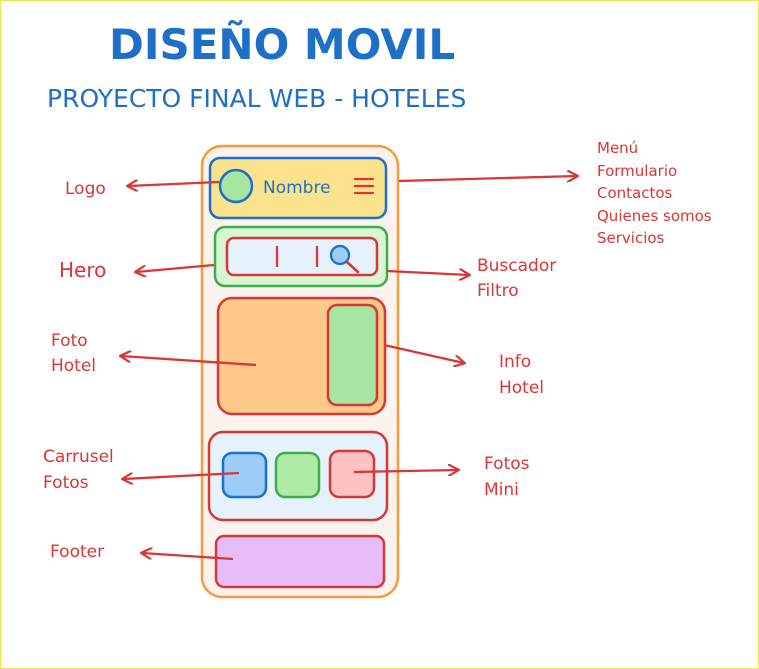  I want to click on diagram-subtitle: PROYECTO FINAL WEB - HOTELES, so click(256, 98).